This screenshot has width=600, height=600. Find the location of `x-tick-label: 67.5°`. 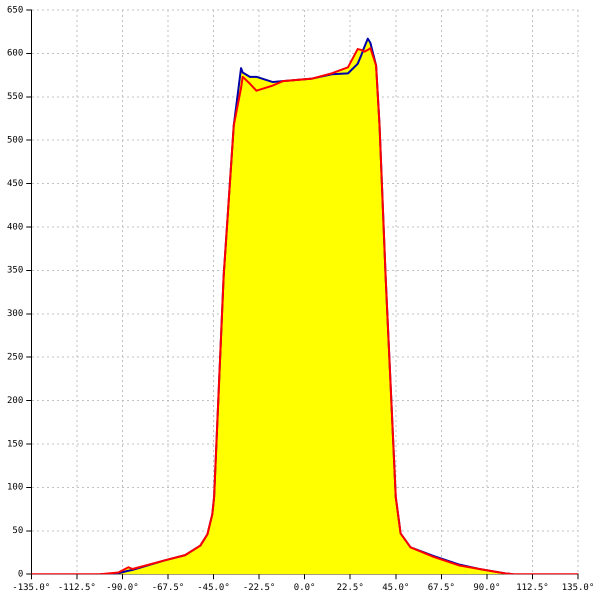

x-tick-label: 67.5° is located at coordinates (441, 587).